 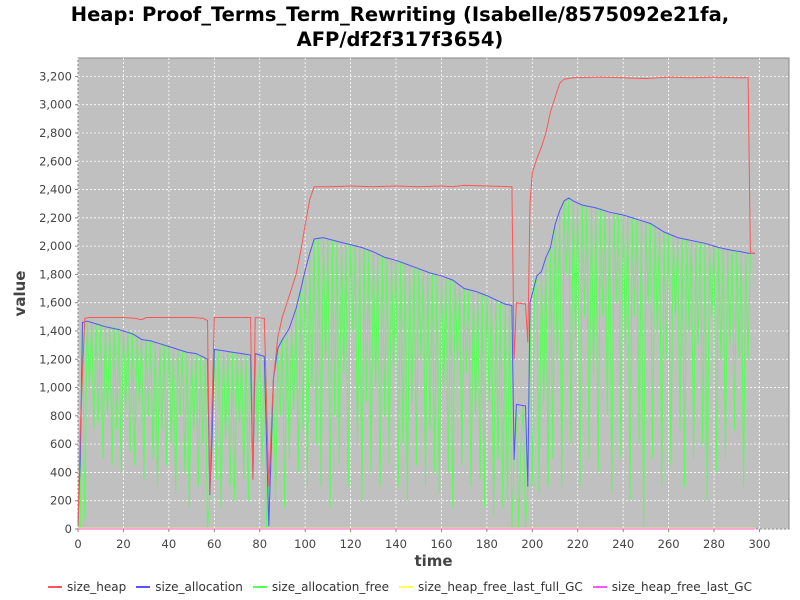 I want to click on y-tick-label: 2,000, so click(x=55, y=246).